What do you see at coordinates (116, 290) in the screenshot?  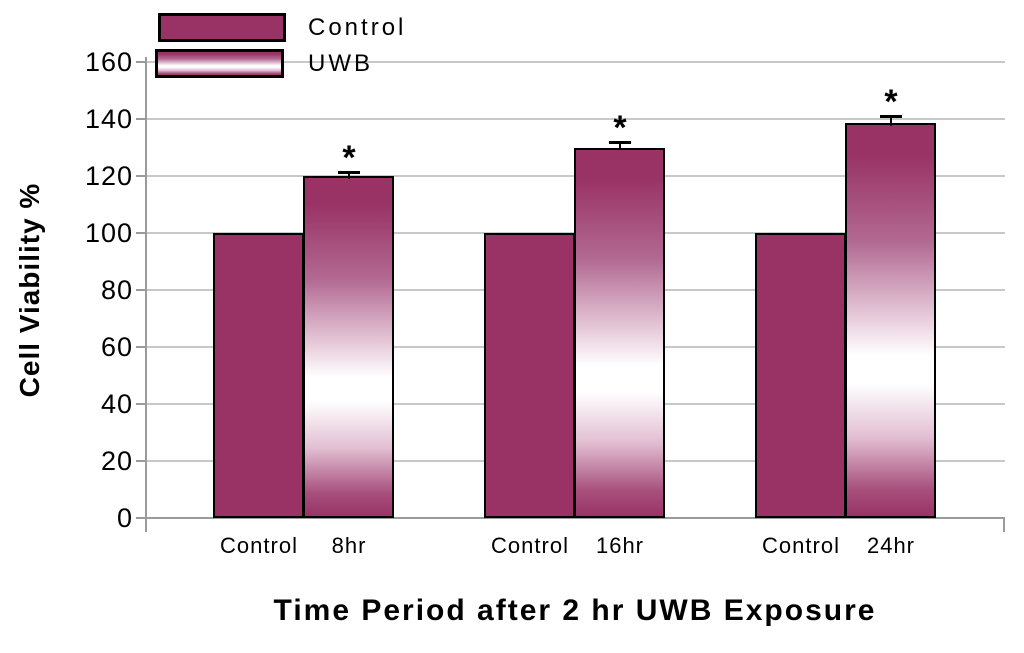 I see `y-axis-tick-label-80: 80` at bounding box center [116, 290].